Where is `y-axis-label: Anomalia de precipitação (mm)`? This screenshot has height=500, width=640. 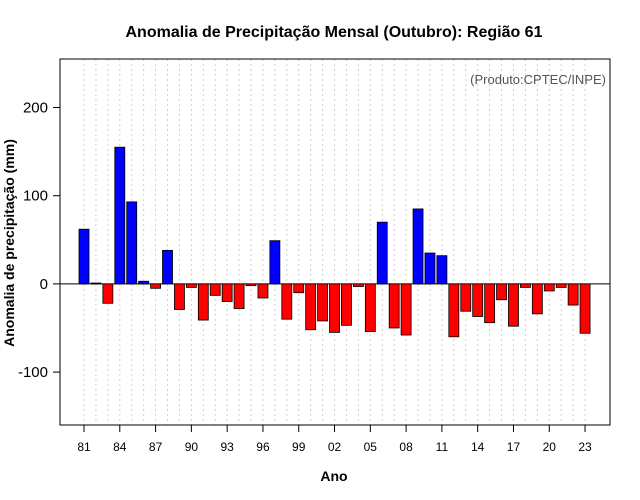 y-axis-label: Anomalia de precipitação (mm) is located at coordinates (9, 243).